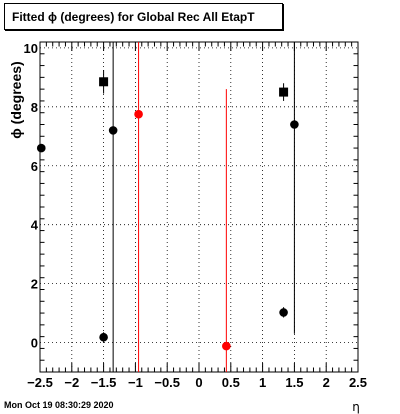  I want to click on x-axis-label: η, so click(356, 407).